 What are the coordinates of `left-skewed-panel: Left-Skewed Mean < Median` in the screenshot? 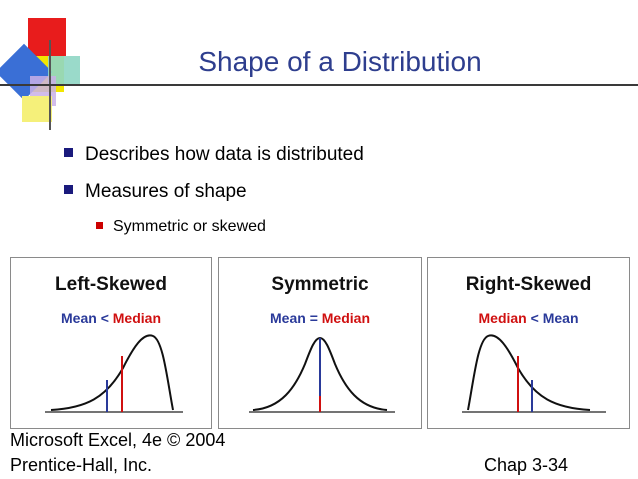 It's located at (111, 343).